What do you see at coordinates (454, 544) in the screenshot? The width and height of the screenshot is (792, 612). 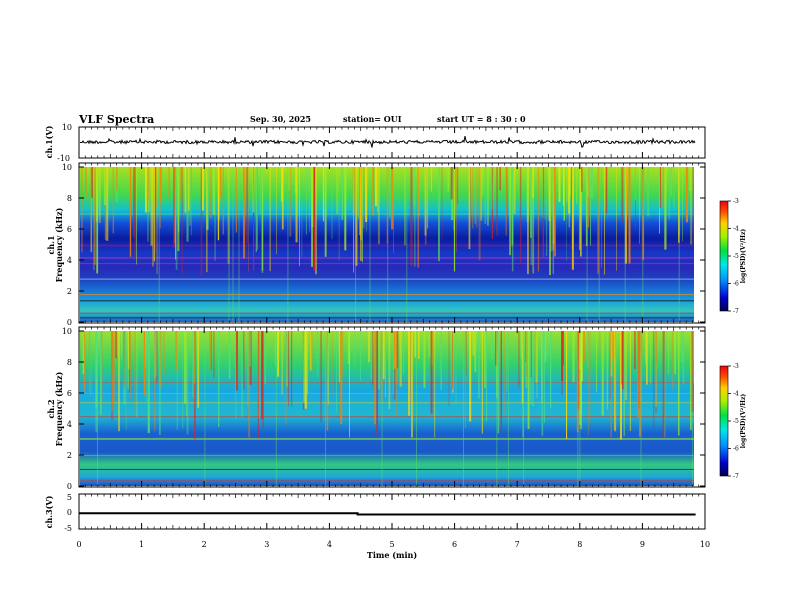 I see `xtick-label: 6` at bounding box center [454, 544].